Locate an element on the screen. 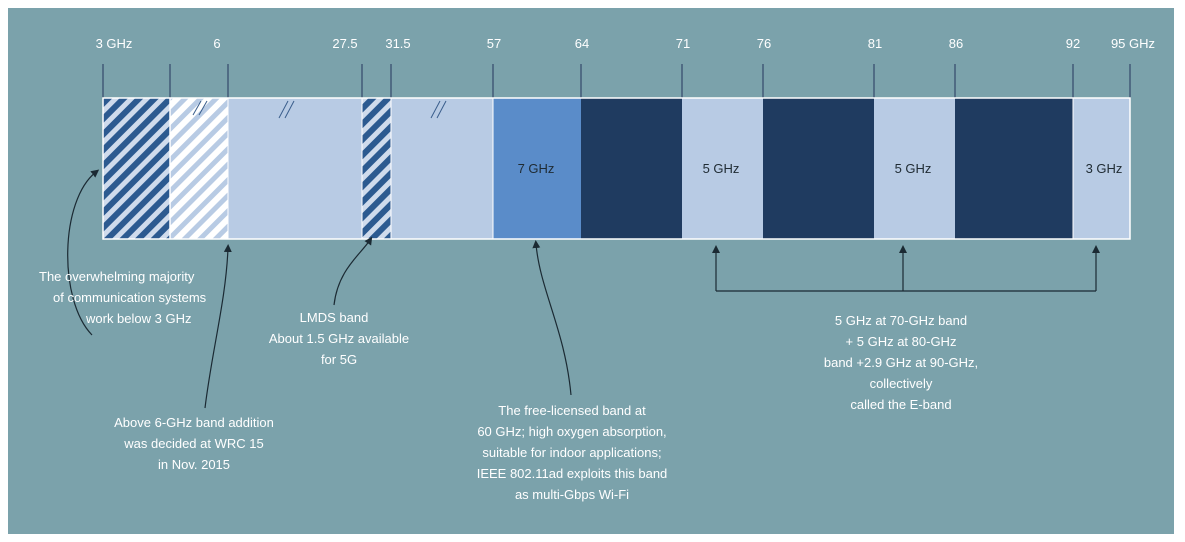 Image resolution: width=1185 pixels, height=542 pixels. band-label-3ghz-90: 3 GHz is located at coordinates (1104, 168).